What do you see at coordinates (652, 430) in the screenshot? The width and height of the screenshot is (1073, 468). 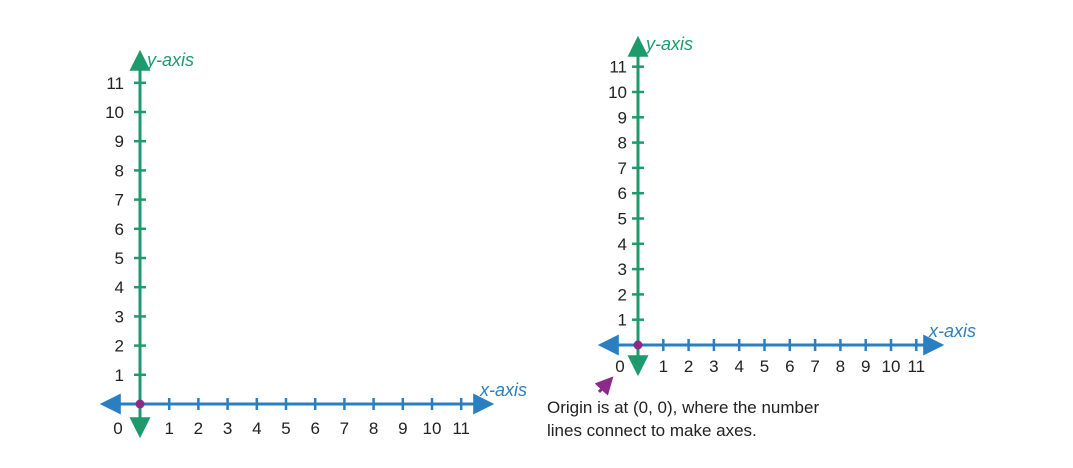 I see `origin-annotation-line-2: lines connect to make axes.` at bounding box center [652, 430].